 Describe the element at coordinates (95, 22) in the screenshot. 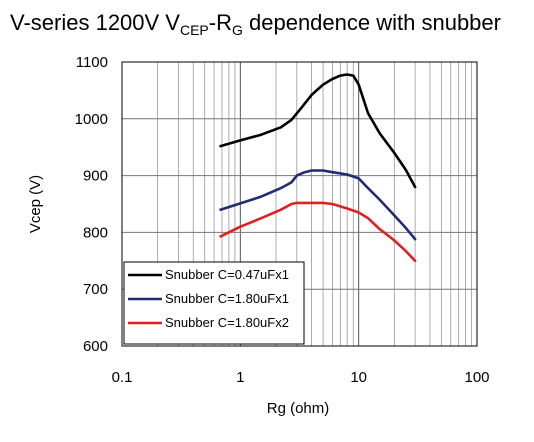

I see `chart-title-prefix: V-series 1200V V` at that location.